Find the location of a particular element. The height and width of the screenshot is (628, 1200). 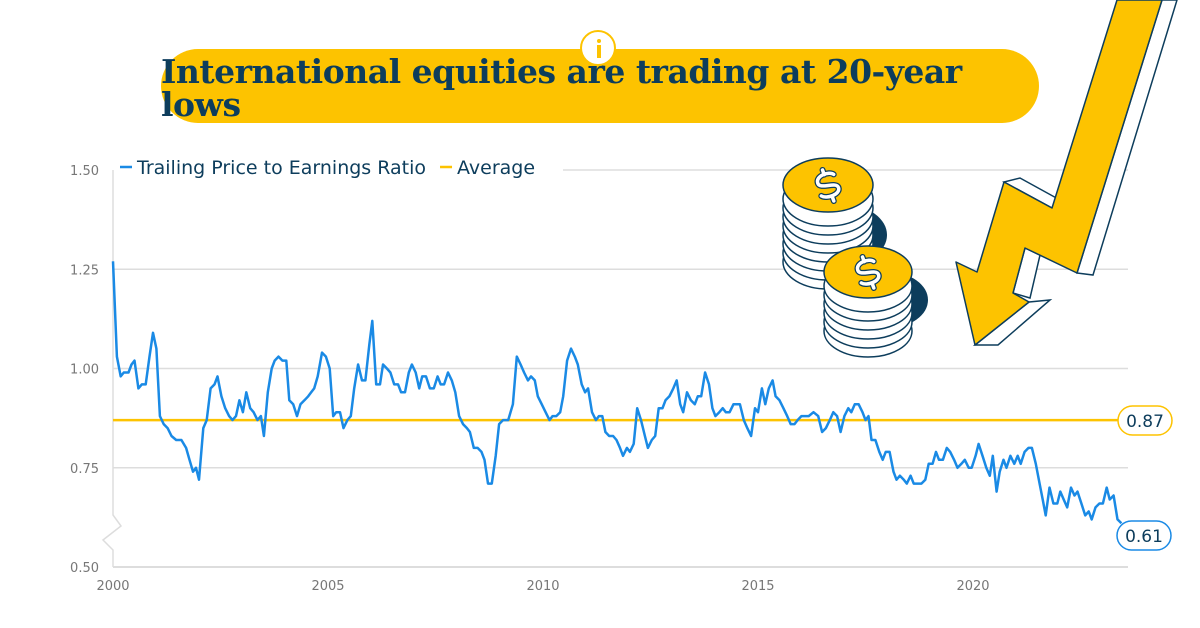

legend-label-pe: Trailing Price to Earnings Ratio is located at coordinates (281, 168).